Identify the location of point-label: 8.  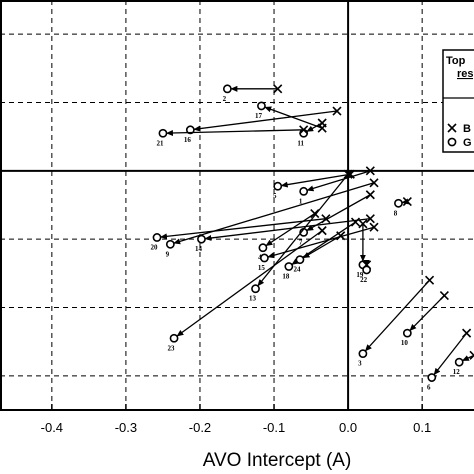
(396, 213).